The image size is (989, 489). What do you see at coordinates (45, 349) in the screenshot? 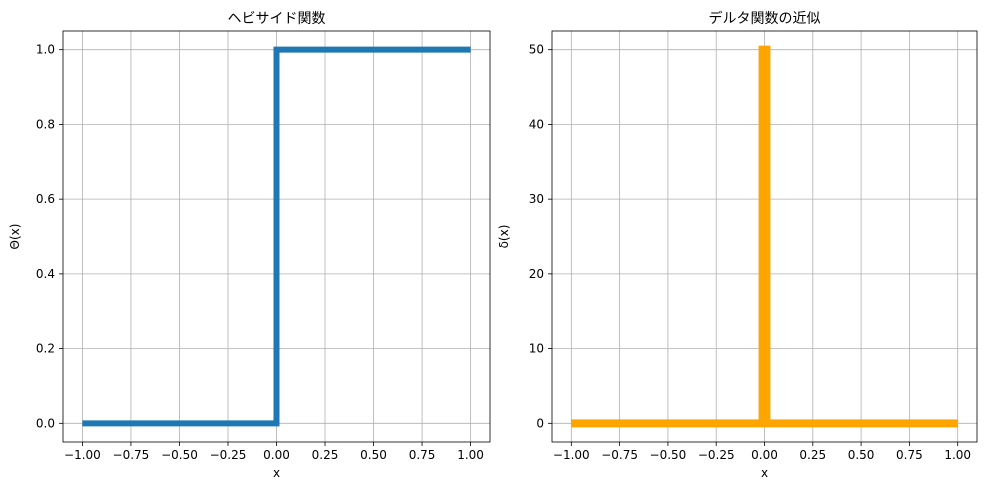
I see `y-tick-label: 0.2` at bounding box center [45, 349].